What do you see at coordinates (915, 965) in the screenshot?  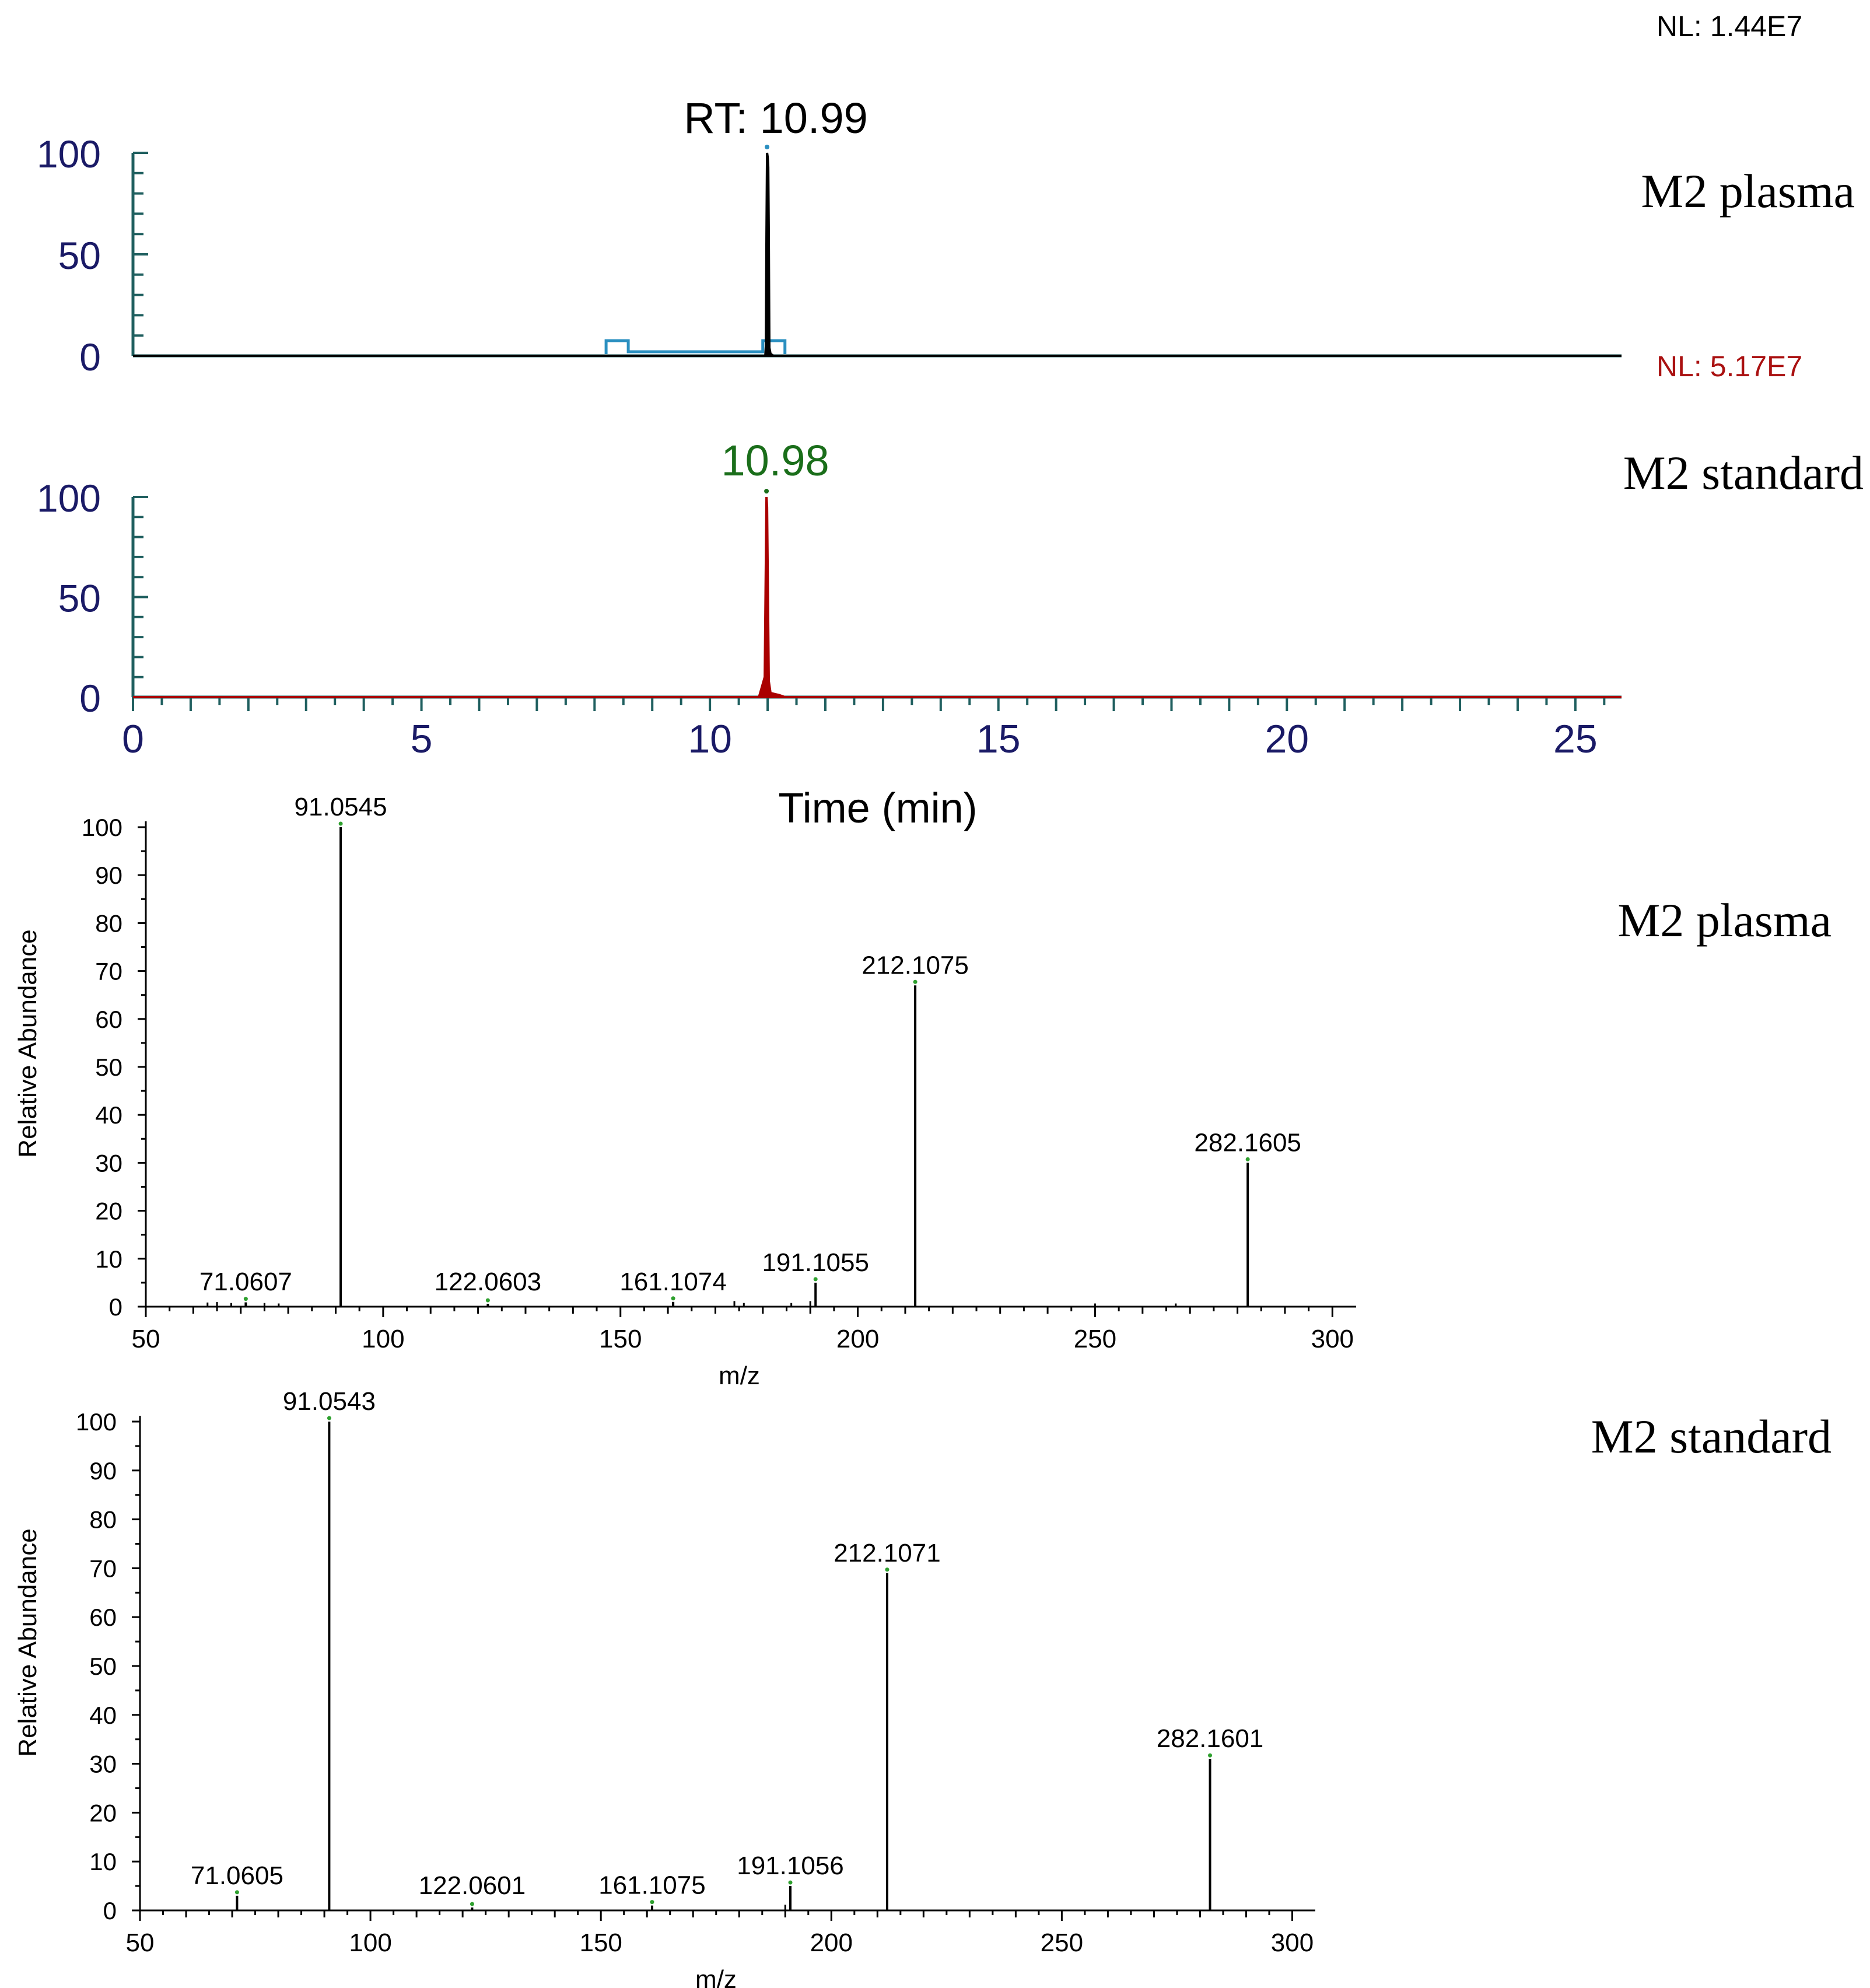 I see `peak-label: 212.1075` at bounding box center [915, 965].